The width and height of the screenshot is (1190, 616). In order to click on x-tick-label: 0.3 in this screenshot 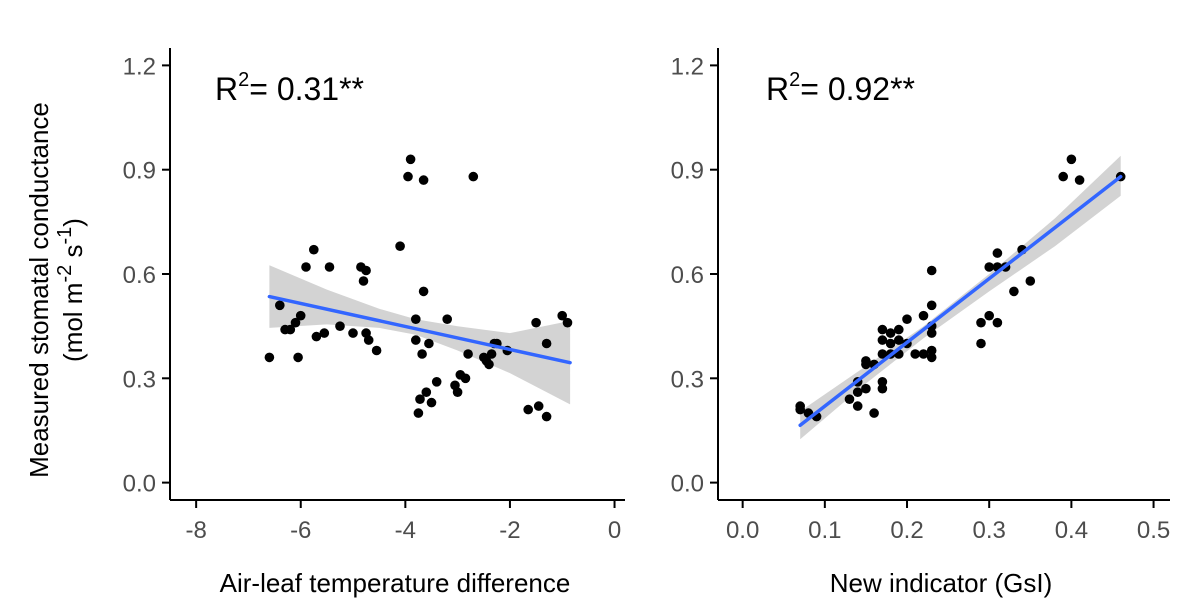, I will do `click(989, 530)`.